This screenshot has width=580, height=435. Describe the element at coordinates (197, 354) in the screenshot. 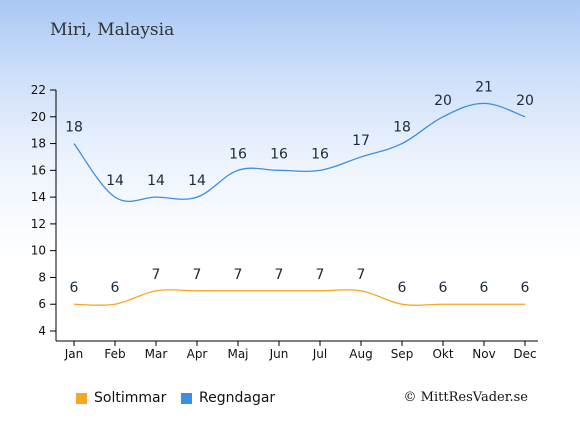

I see `x-tick-label: Apr` at that location.